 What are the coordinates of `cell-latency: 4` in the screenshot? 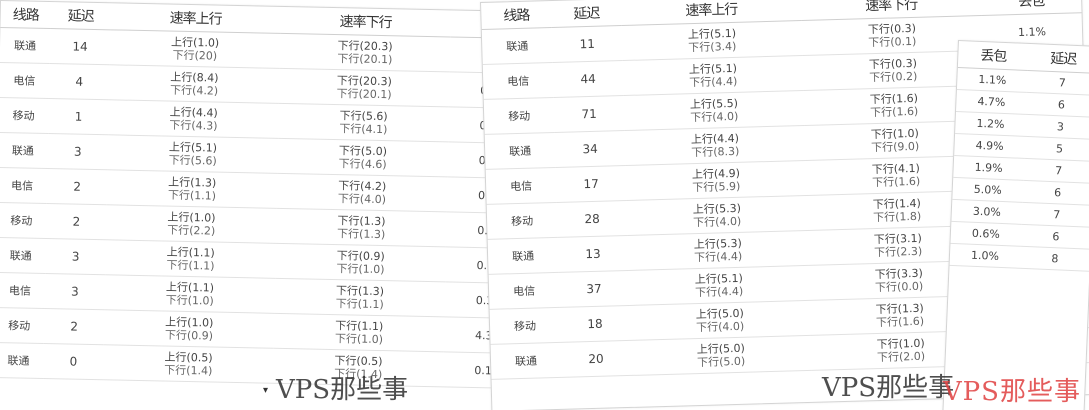 It's located at (79, 81).